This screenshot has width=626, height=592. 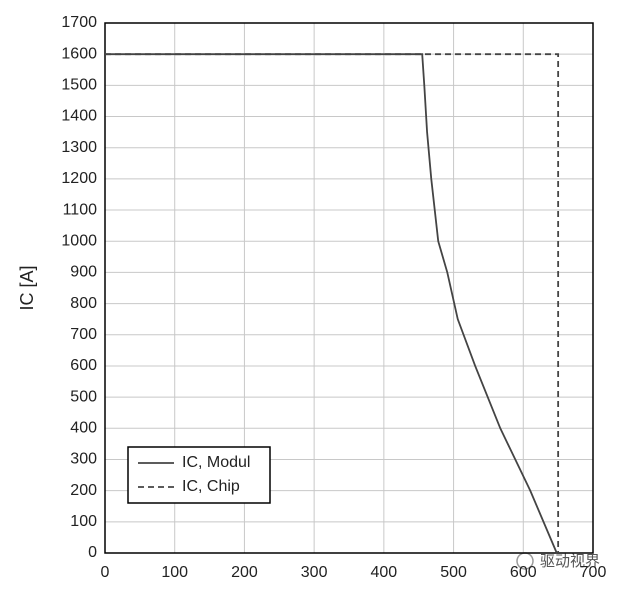 I want to click on y-tick-label: 600, so click(x=83, y=365).